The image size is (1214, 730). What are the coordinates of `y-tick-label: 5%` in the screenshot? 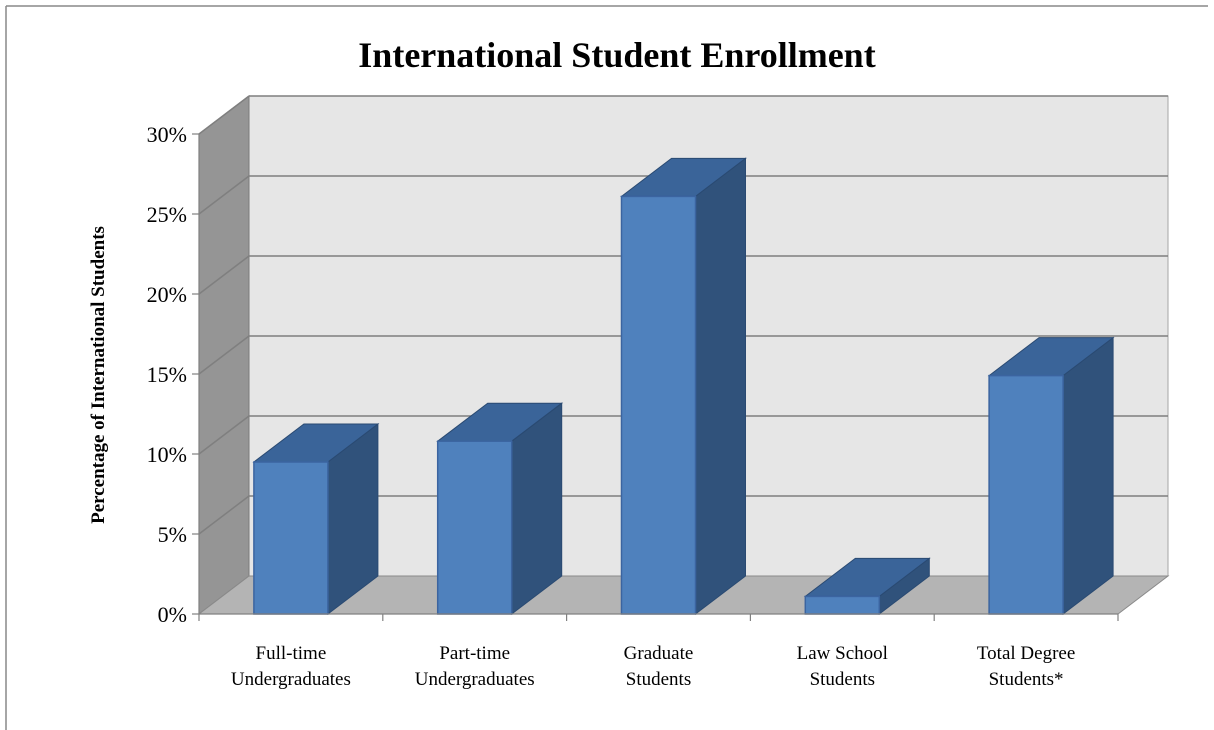 It's located at (172, 534).